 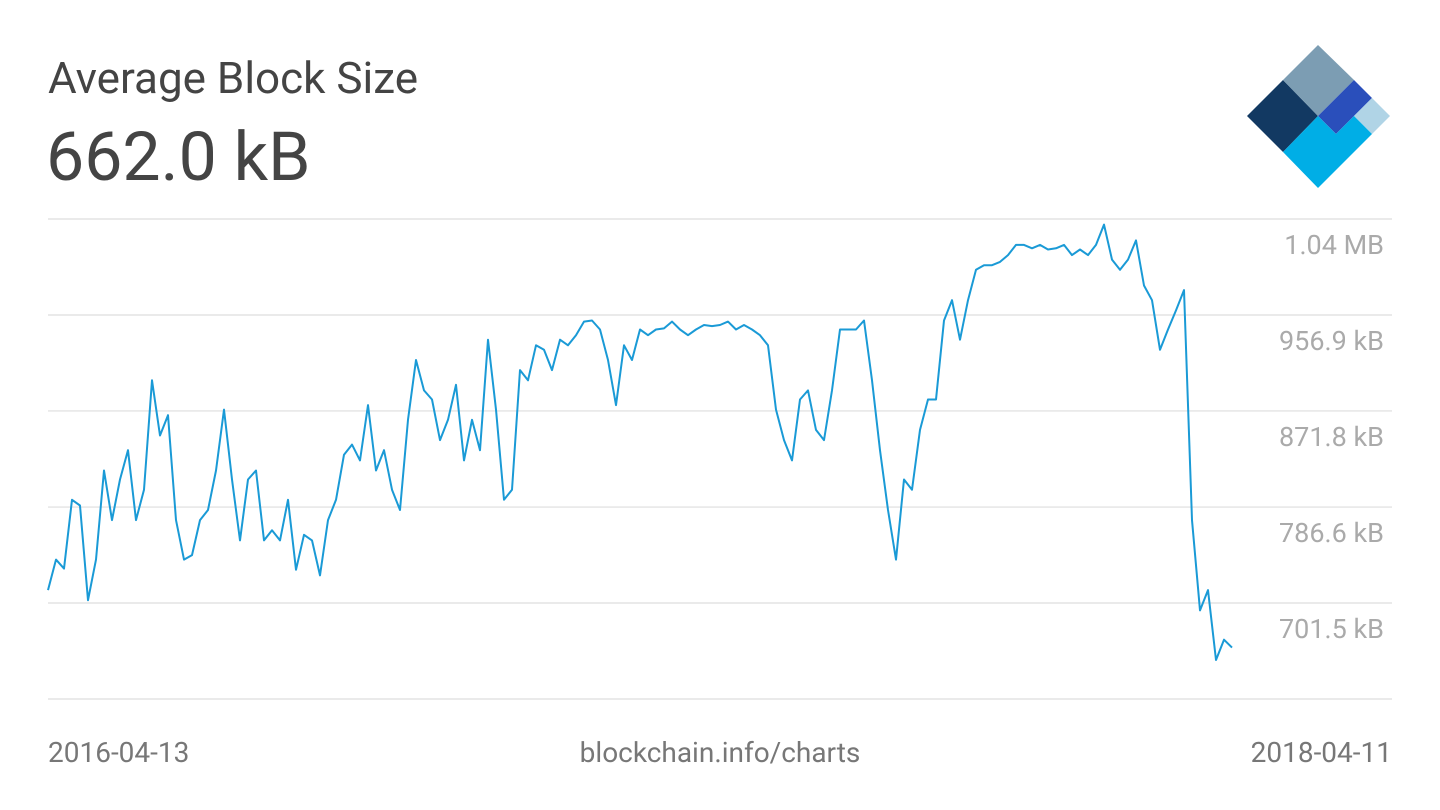 What do you see at coordinates (720, 752) in the screenshot?
I see `footer: blockchain.info/charts` at bounding box center [720, 752].